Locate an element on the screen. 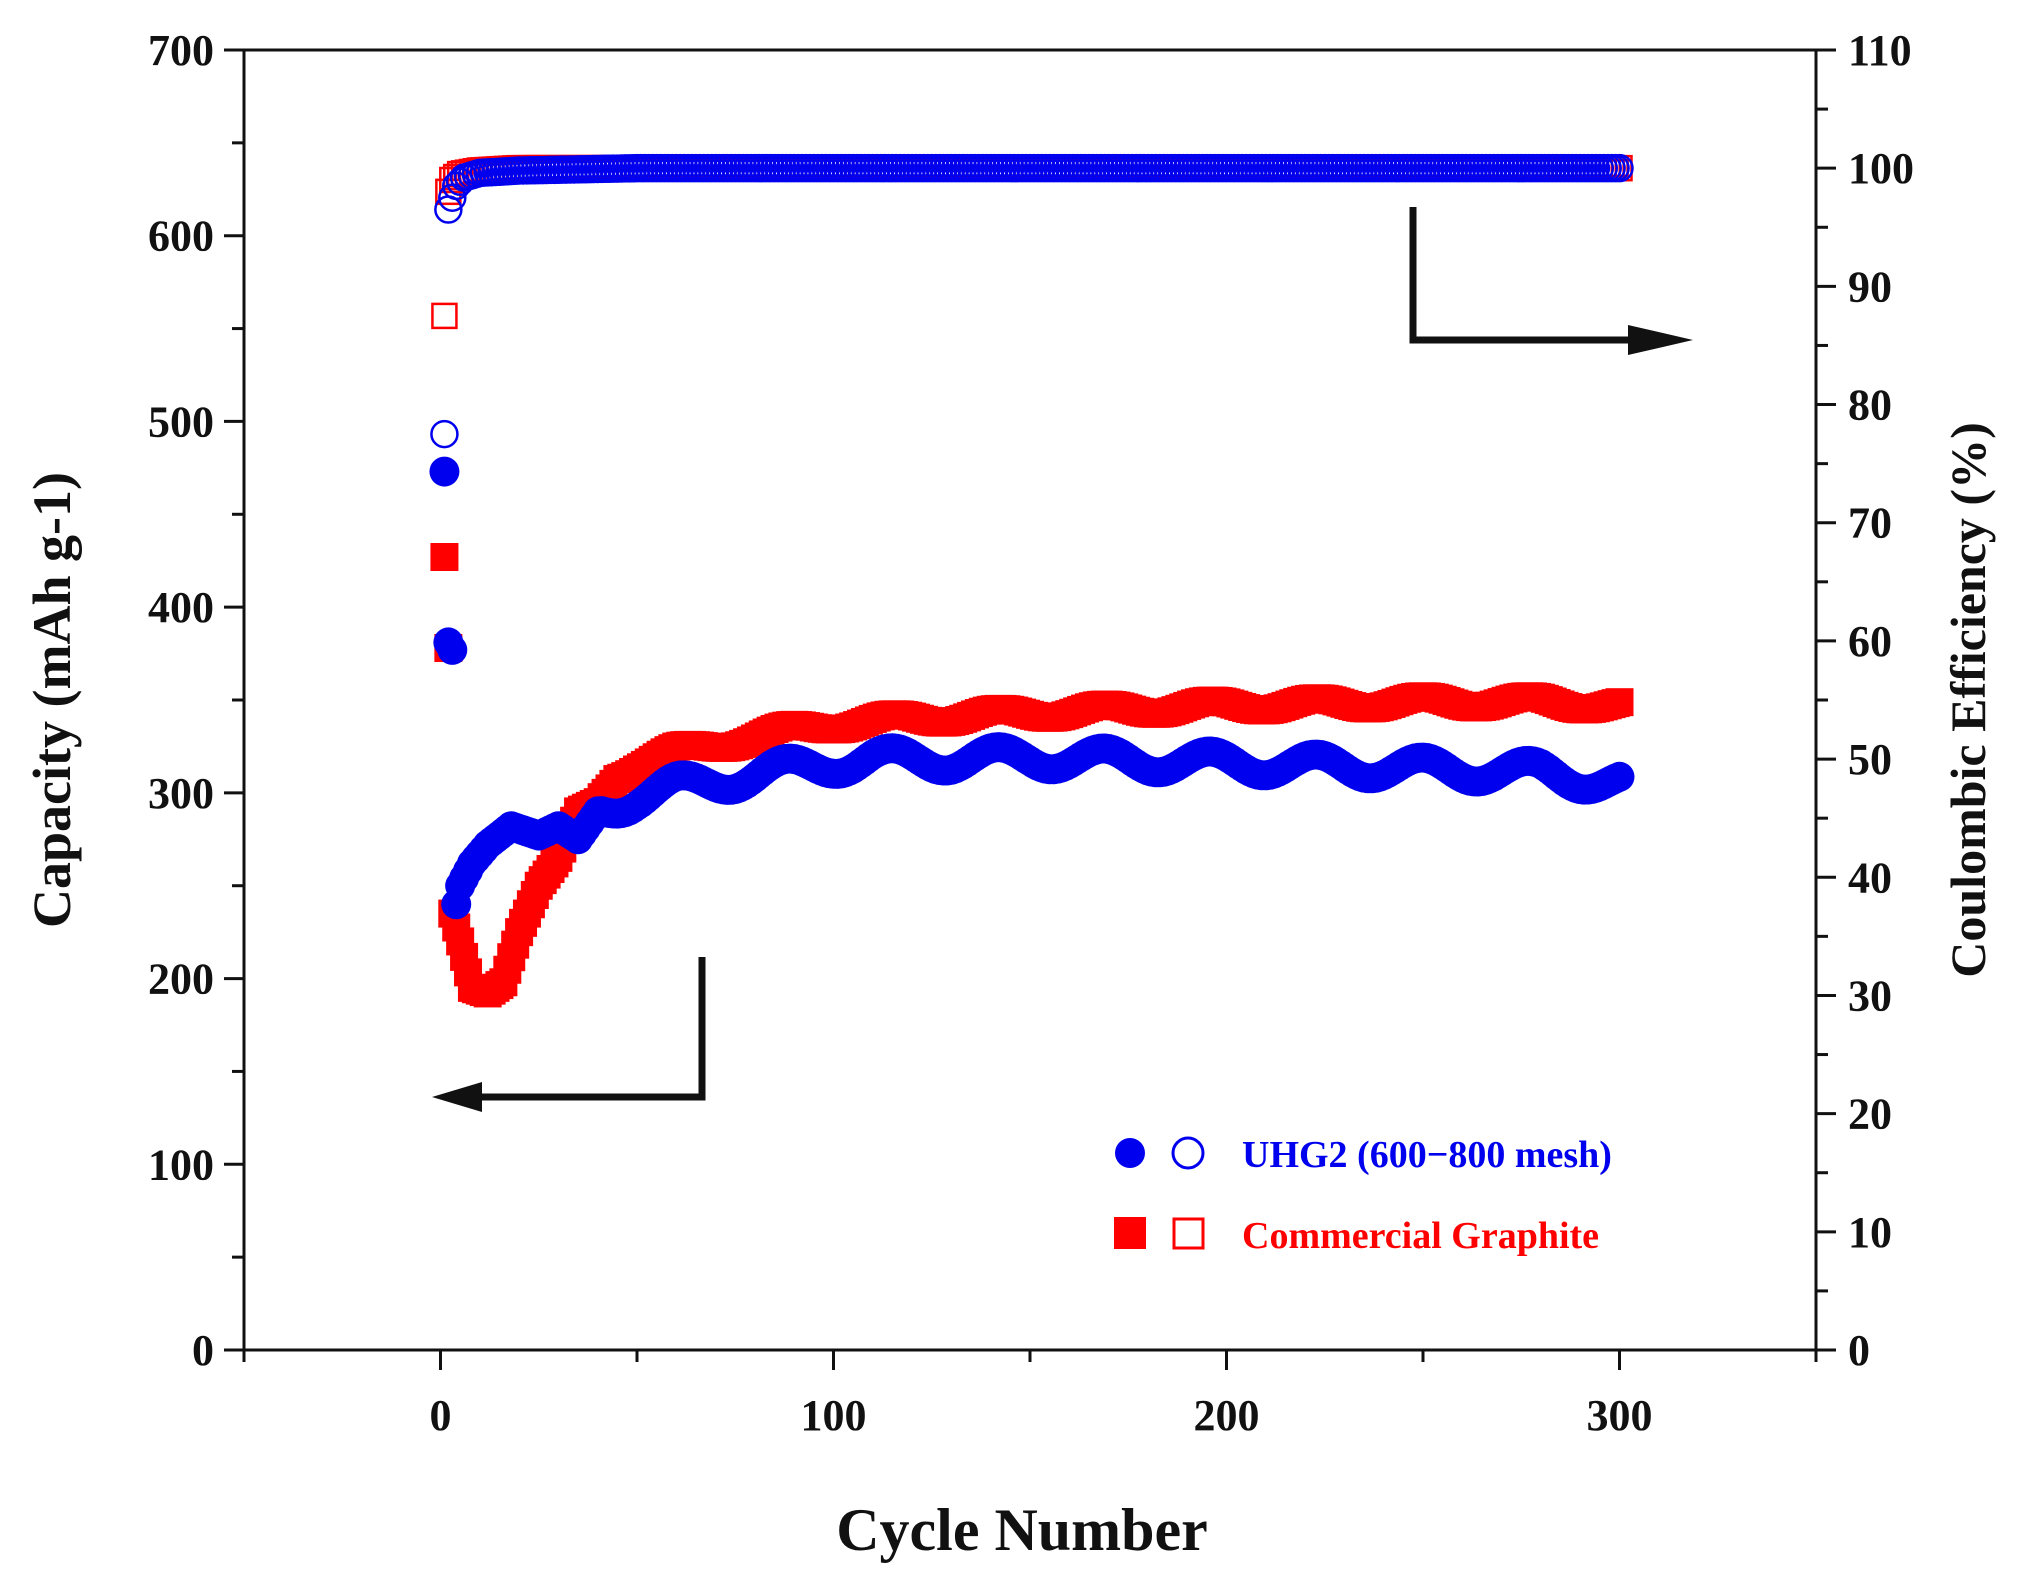  y-tick-label: 300 is located at coordinates (181, 793).